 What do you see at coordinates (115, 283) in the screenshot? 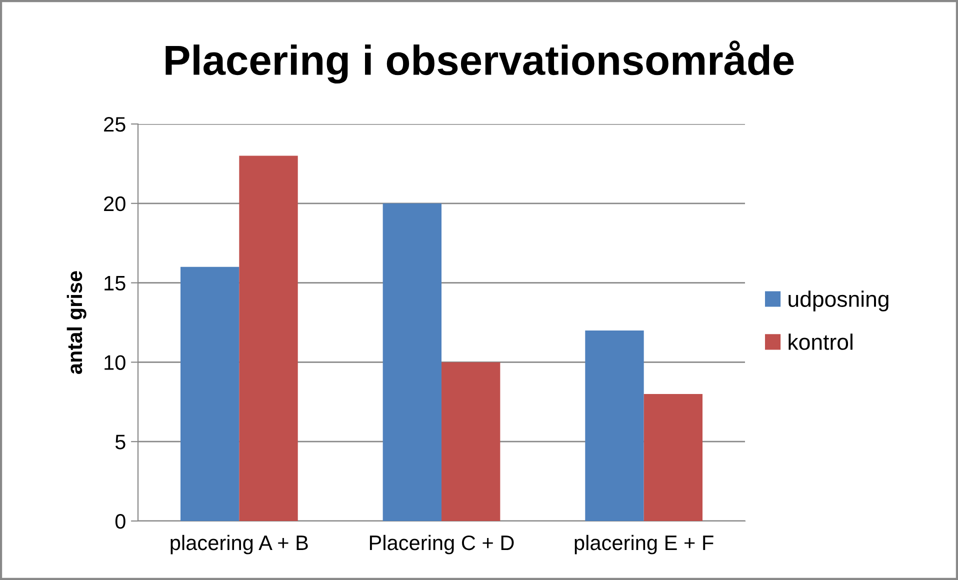
I see `y-tick-label: 15` at bounding box center [115, 283].